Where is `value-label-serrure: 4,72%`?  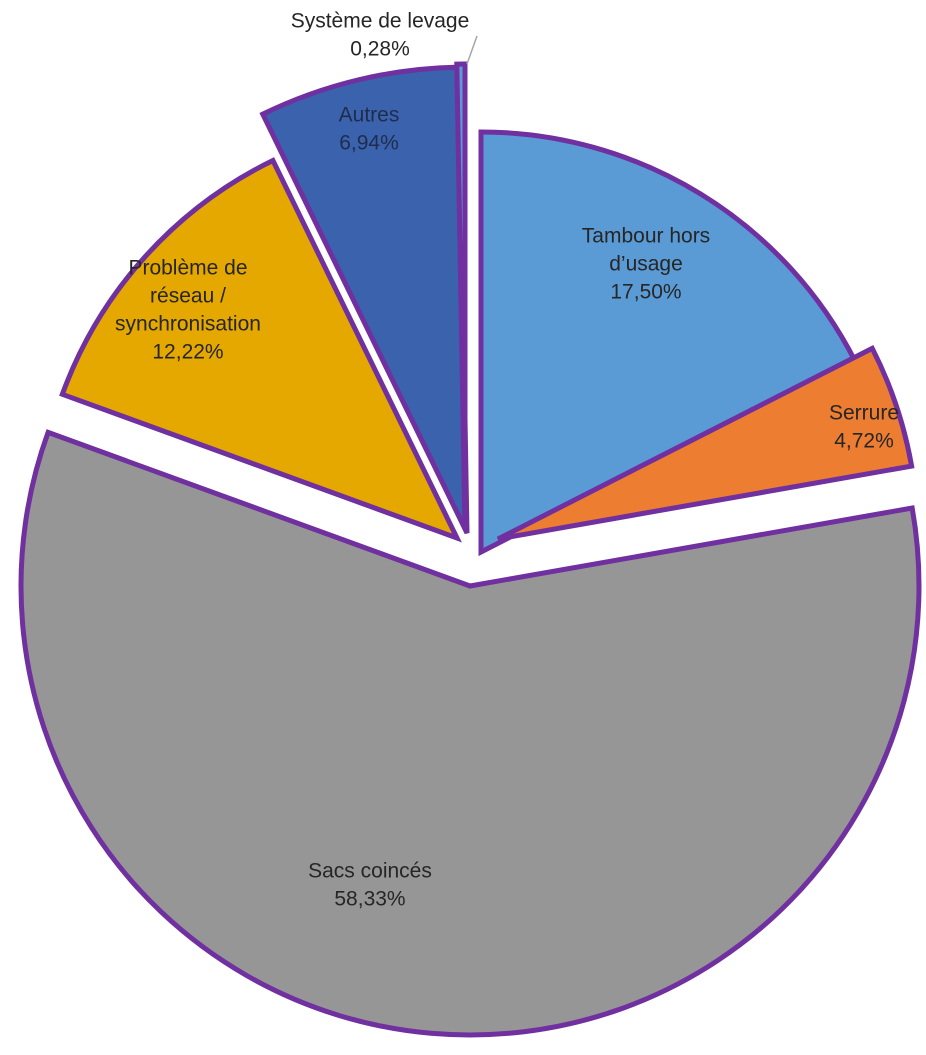
value-label-serrure: 4,72% is located at coordinates (864, 441).